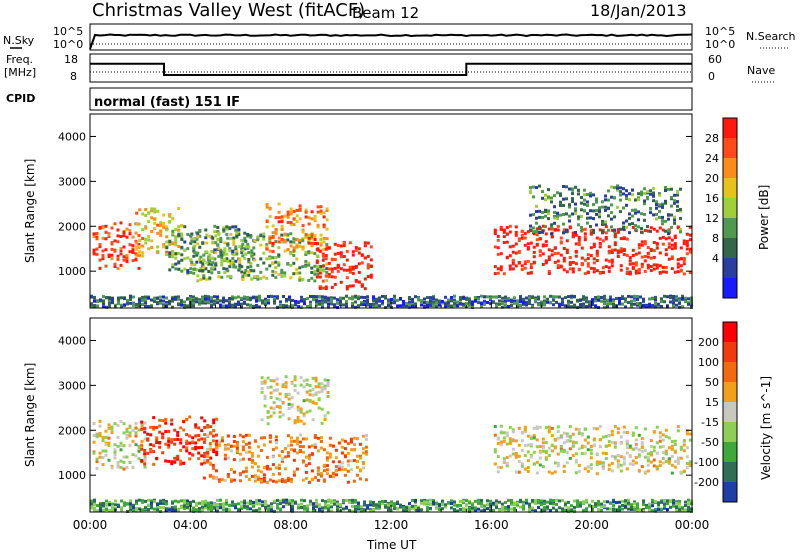 Image resolution: width=800 pixels, height=554 pixels. Describe the element at coordinates (72, 136) in the screenshot. I see `y-tick-label: 4000` at that location.